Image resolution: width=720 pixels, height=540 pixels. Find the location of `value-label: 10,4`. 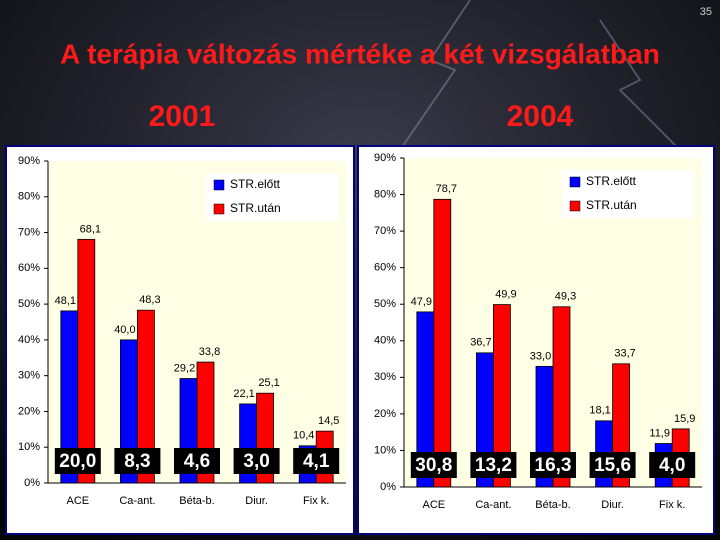

value-label: 10,4 is located at coordinates (303, 436).